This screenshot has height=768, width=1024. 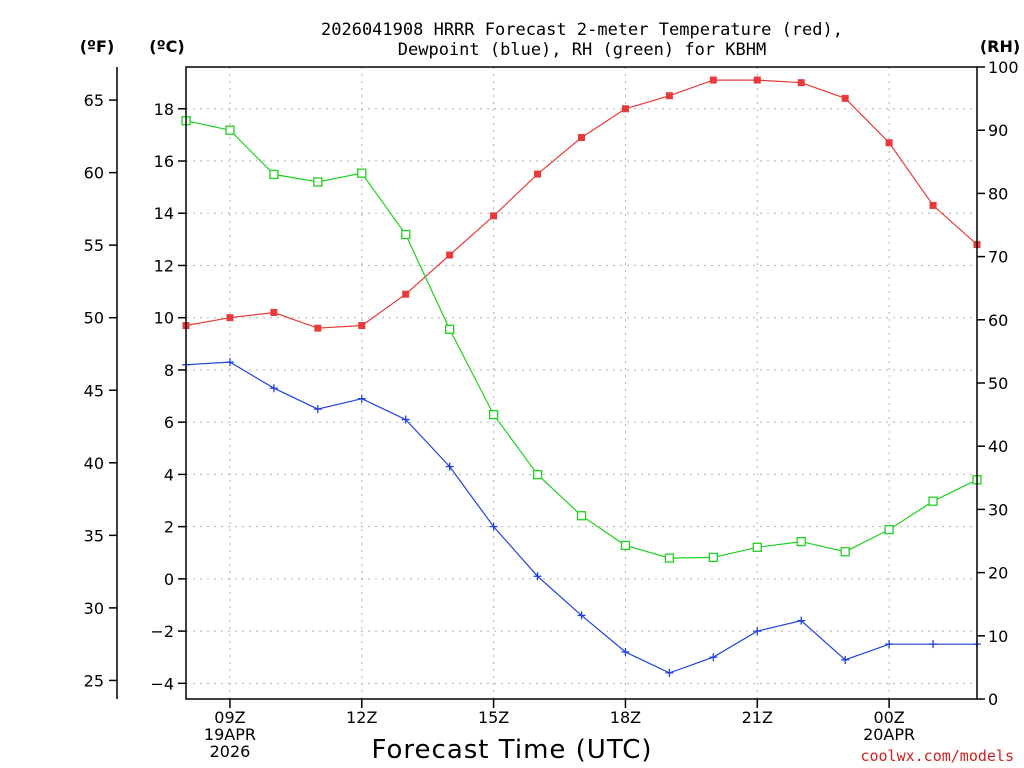 What do you see at coordinates (493, 717) in the screenshot?
I see `x-tick-label: 15Z` at bounding box center [493, 717].